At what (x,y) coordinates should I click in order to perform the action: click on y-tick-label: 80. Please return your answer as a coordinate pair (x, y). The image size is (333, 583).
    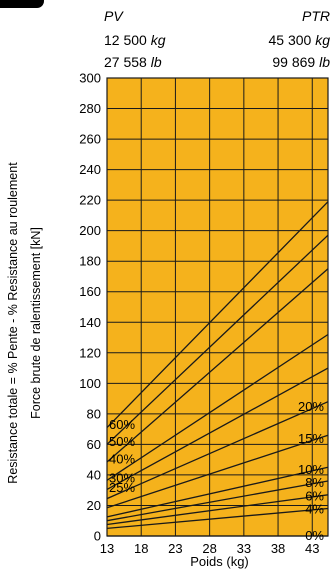
    Looking at the image, I should click on (94, 413).